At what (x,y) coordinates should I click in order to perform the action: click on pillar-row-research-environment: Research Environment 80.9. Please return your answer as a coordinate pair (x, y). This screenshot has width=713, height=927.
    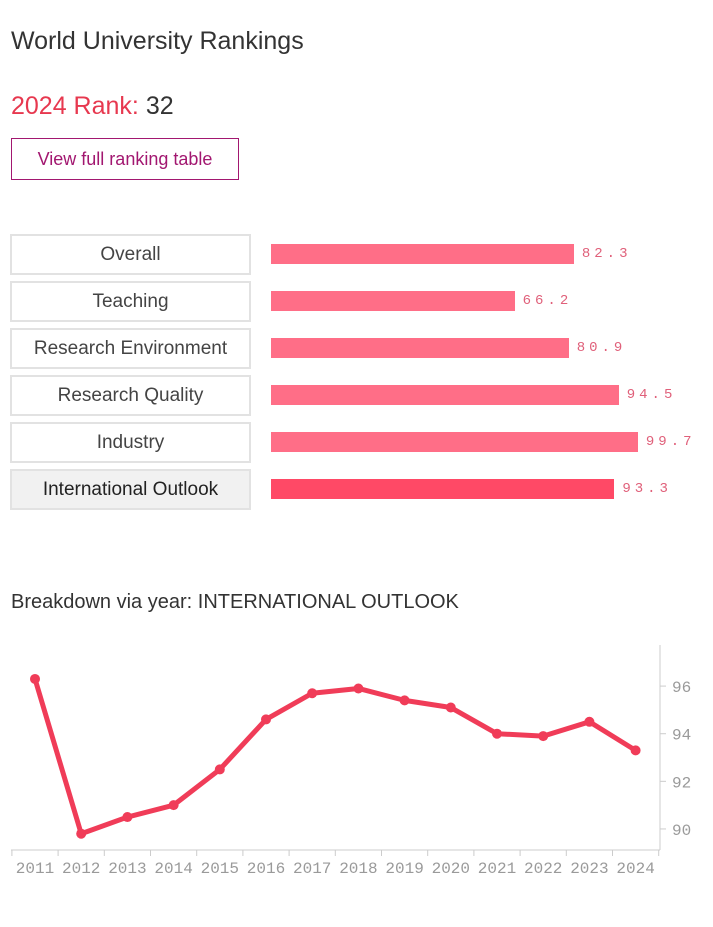
    Looking at the image, I should click on (360, 348).